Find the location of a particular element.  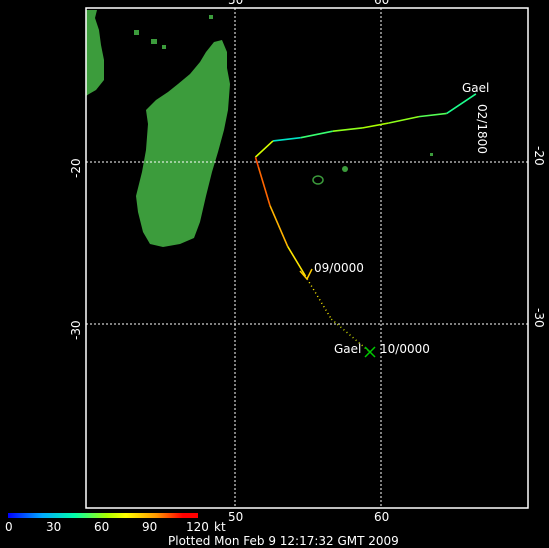

storm-track is located at coordinates (365, 184).